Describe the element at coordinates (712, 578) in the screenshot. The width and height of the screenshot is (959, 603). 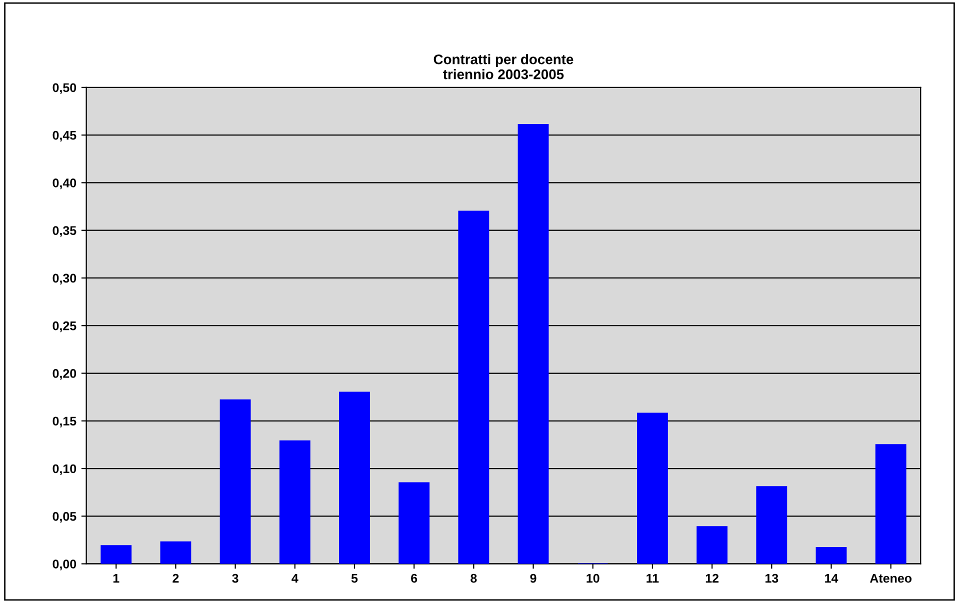
I see `x-tick-label: 12` at that location.